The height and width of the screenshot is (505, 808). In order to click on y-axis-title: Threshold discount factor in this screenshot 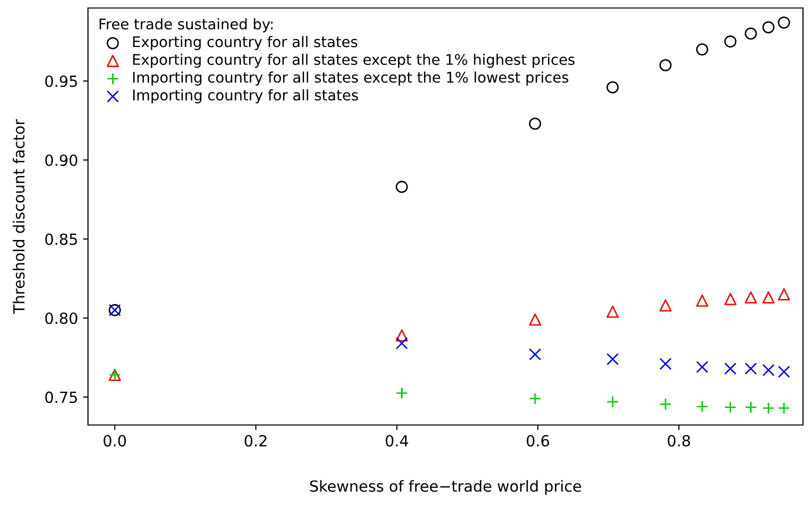, I will do `click(18, 216)`.